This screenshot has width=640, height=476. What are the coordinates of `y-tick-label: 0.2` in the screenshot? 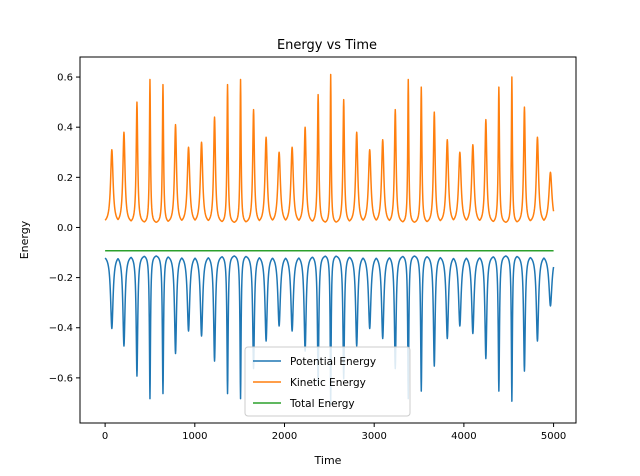 It's located at (65, 178).